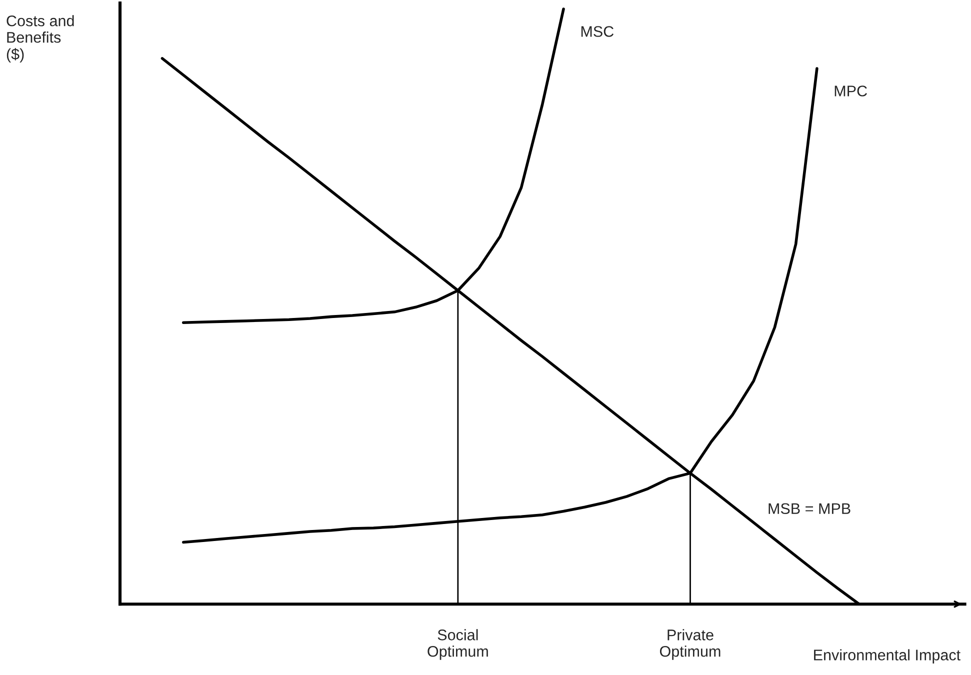 This screenshot has width=971, height=675. I want to click on series-label: MPC, so click(850, 91).